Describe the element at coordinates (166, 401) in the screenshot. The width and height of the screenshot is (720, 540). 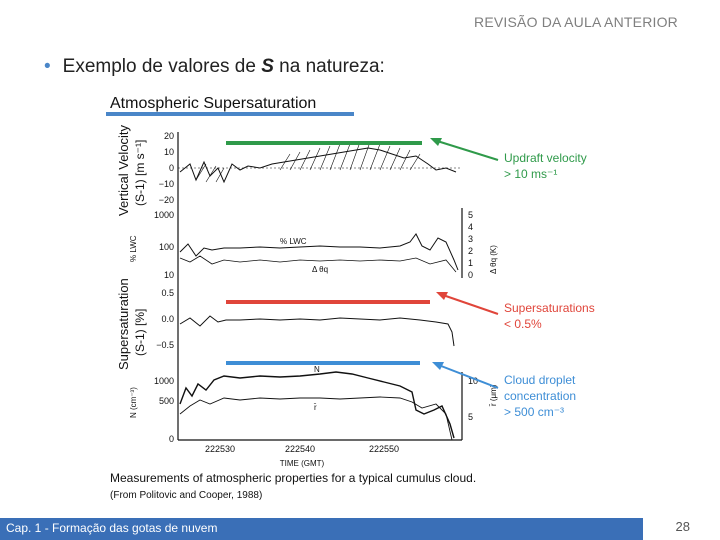
I see `panel4-tick: 500` at that location.